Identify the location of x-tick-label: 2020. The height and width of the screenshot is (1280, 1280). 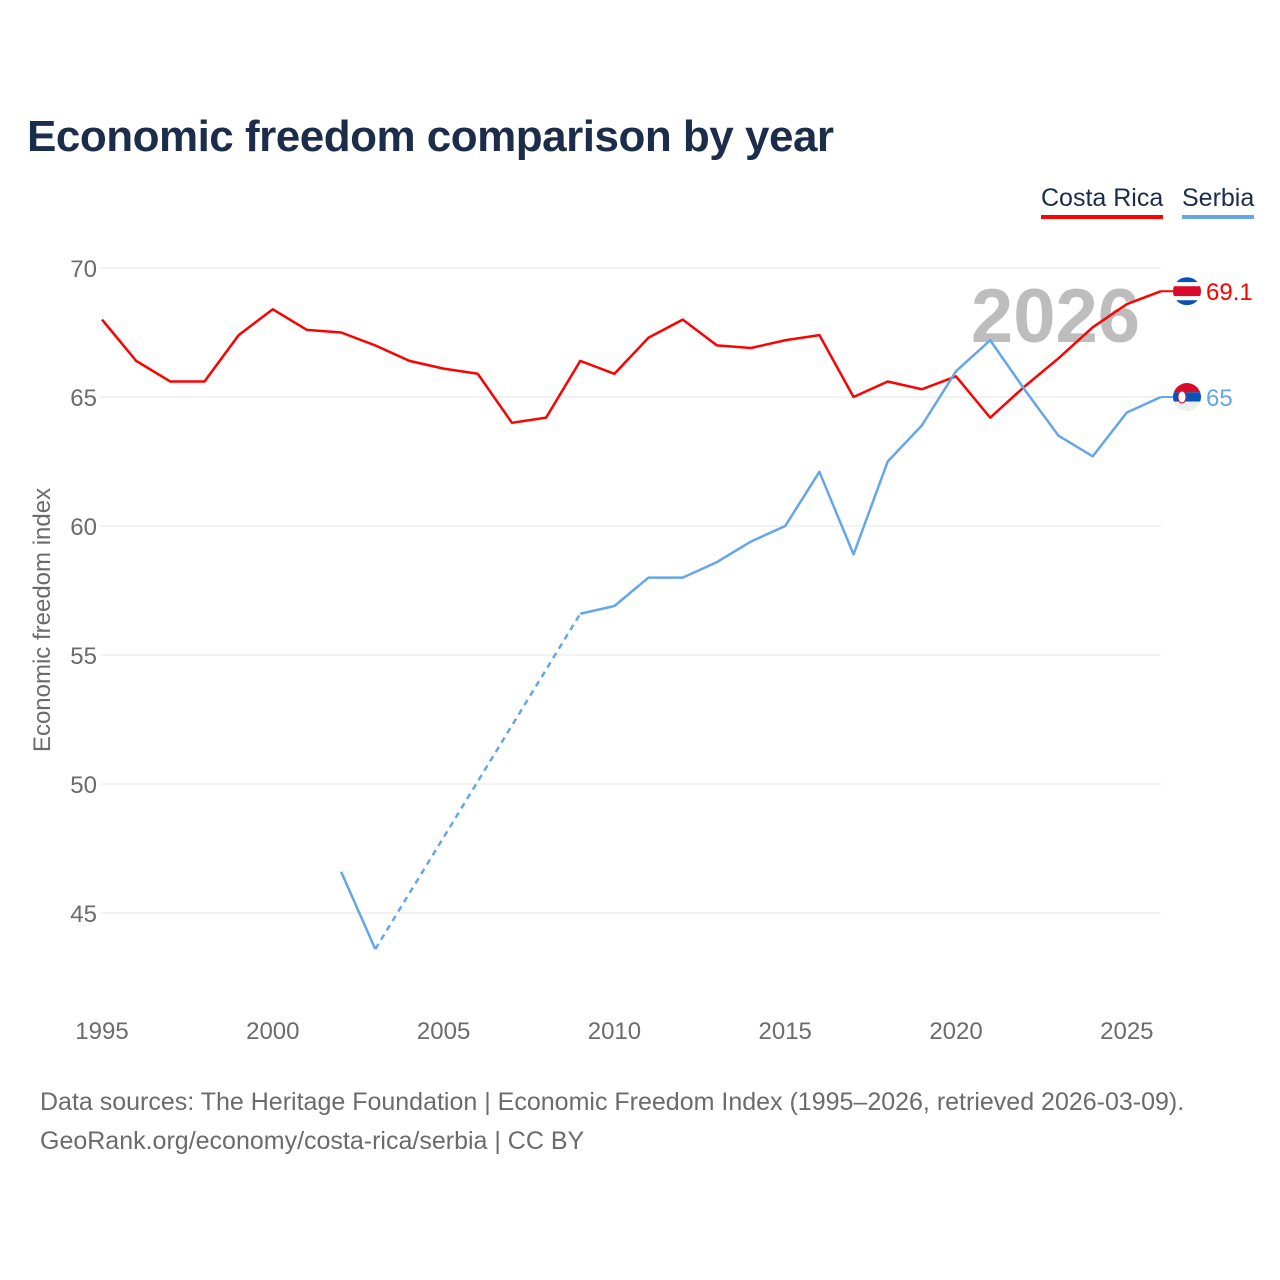
(955, 1031).